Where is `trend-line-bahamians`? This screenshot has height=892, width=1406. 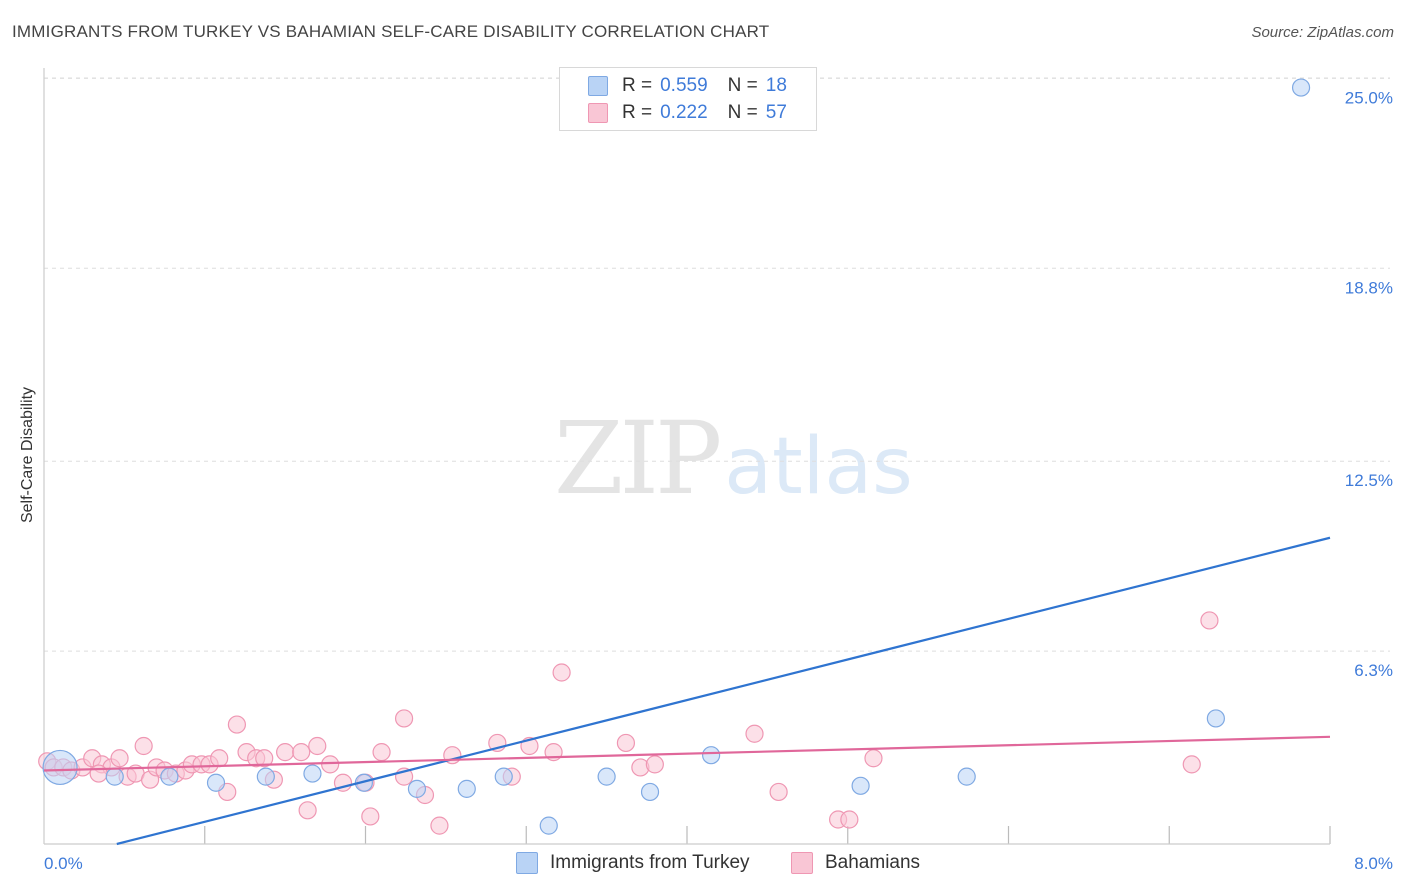 trend-line-bahamians is located at coordinates (687, 753).